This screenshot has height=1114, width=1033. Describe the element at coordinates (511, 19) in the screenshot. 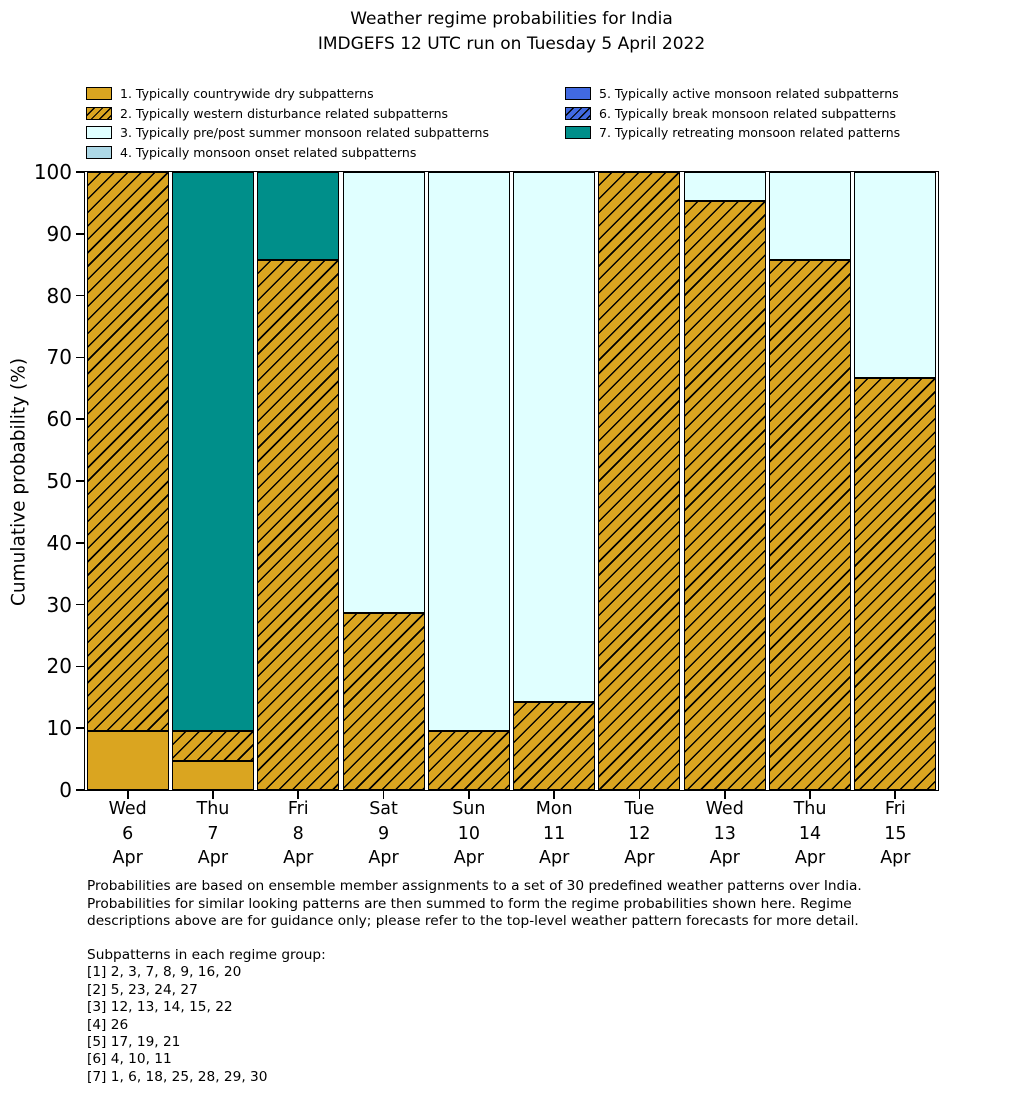

I see `chart-title-line-1: Weather regime probabilities for India` at that location.